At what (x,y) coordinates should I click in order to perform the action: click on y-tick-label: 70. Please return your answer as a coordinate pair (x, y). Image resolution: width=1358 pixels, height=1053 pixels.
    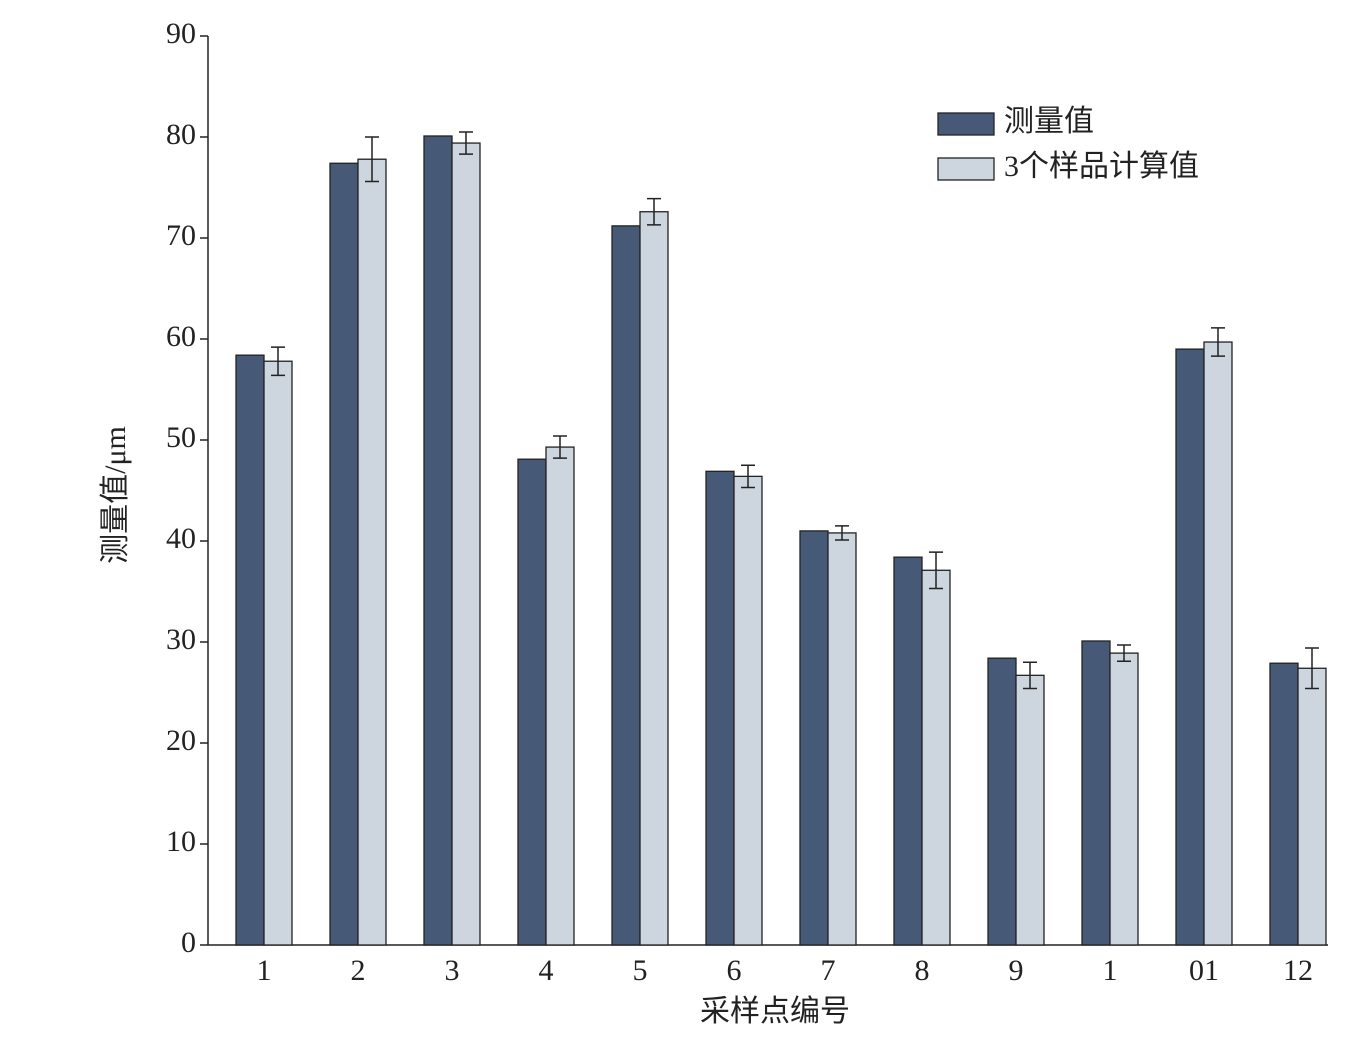
    Looking at the image, I should click on (181, 235).